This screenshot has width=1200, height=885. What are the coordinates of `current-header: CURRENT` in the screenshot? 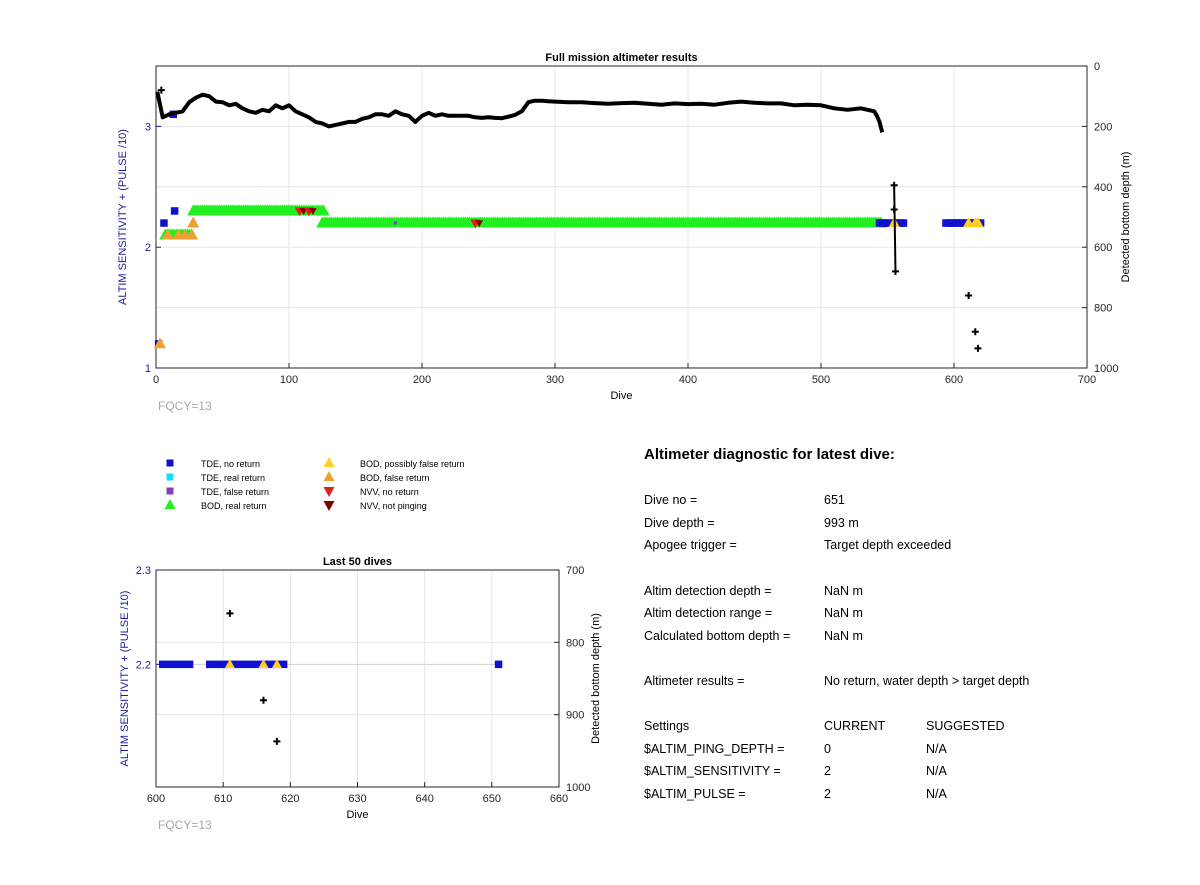 It's located at (855, 726).